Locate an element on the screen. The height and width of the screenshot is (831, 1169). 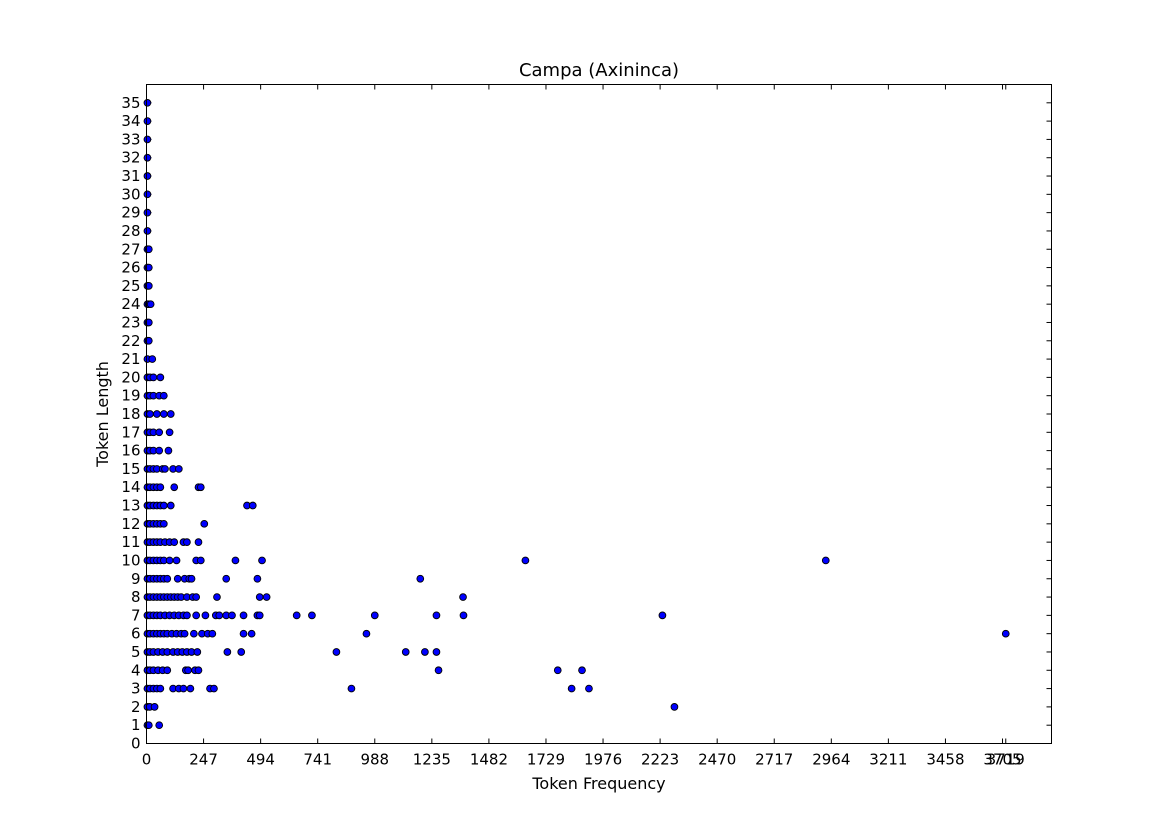
y-tick-label: 16 is located at coordinates (130, 451).